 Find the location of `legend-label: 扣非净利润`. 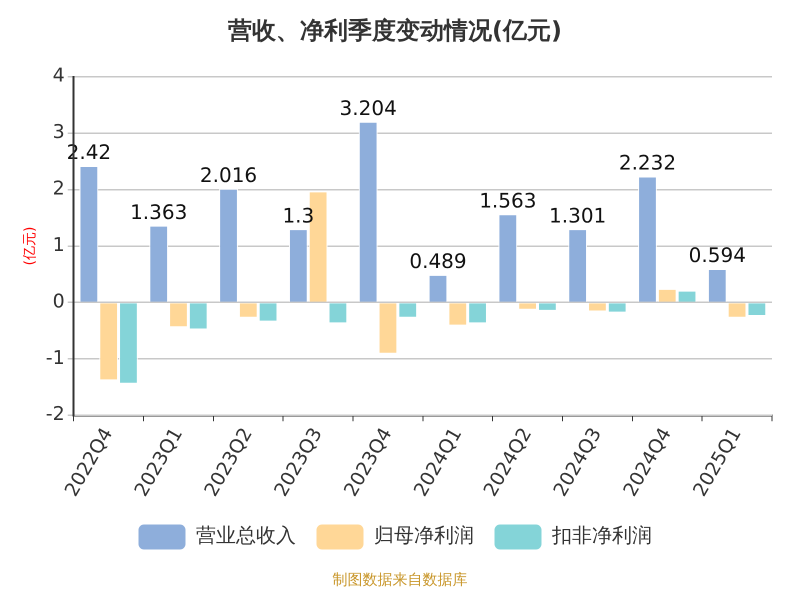

legend-label: 扣非净利润 is located at coordinates (601, 535).